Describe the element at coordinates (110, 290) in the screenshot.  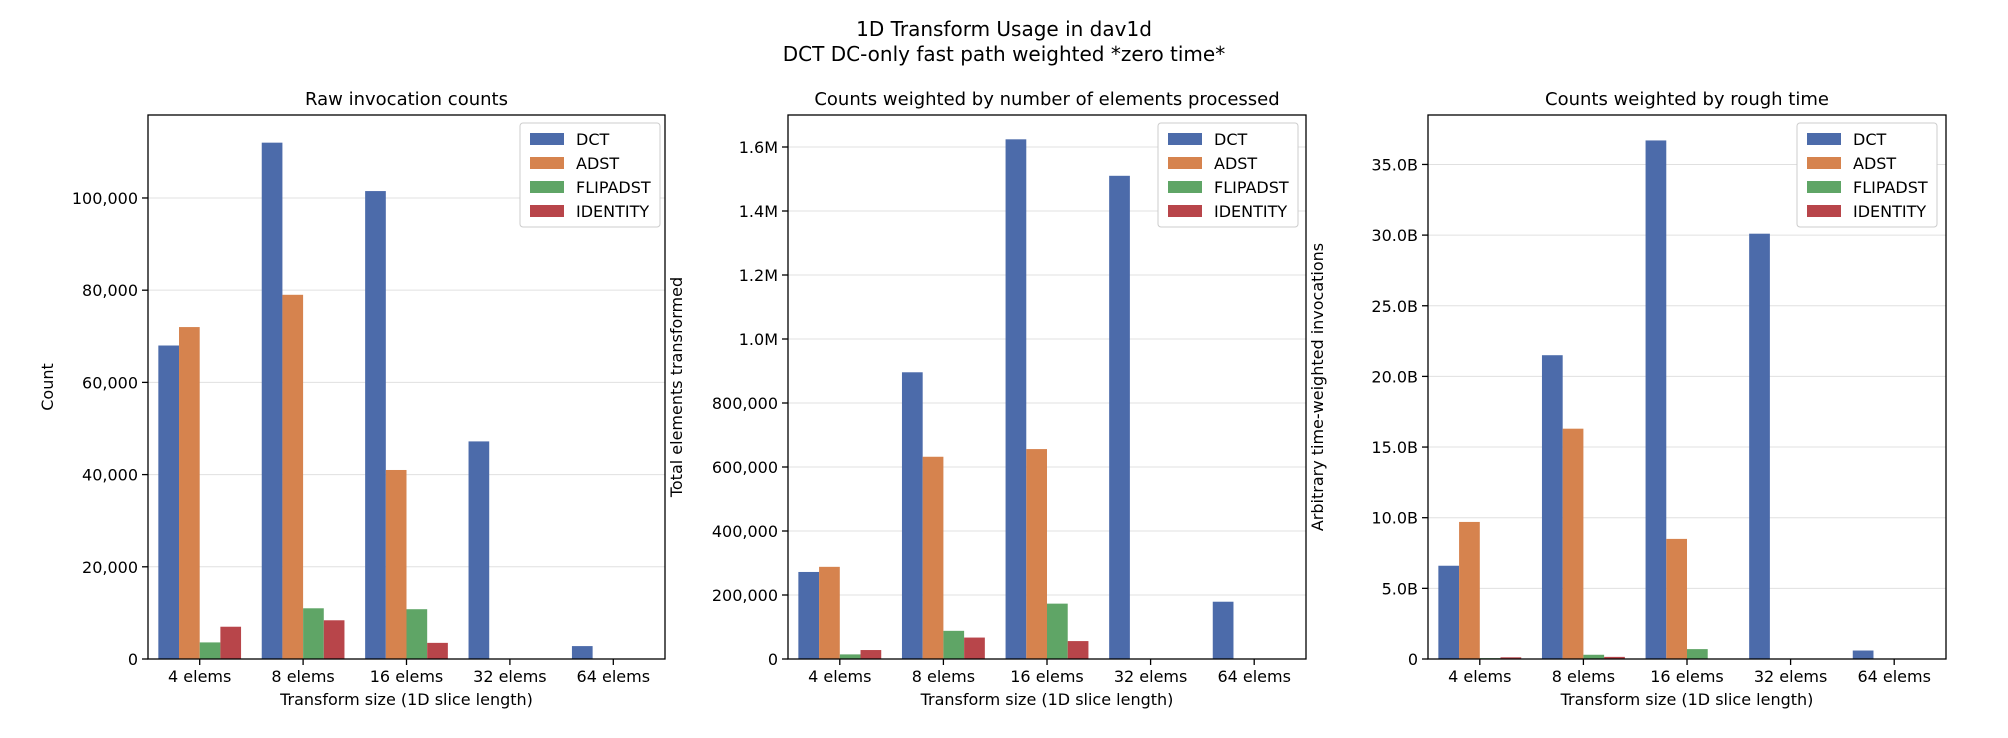
I see `y-tick-label: 80,000` at that location.